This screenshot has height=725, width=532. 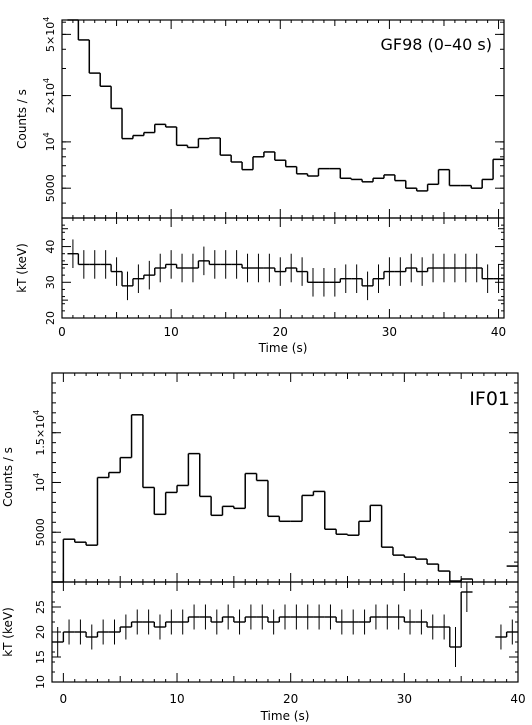 I want to click on if01-xlabel: Time (s), so click(x=285, y=716).